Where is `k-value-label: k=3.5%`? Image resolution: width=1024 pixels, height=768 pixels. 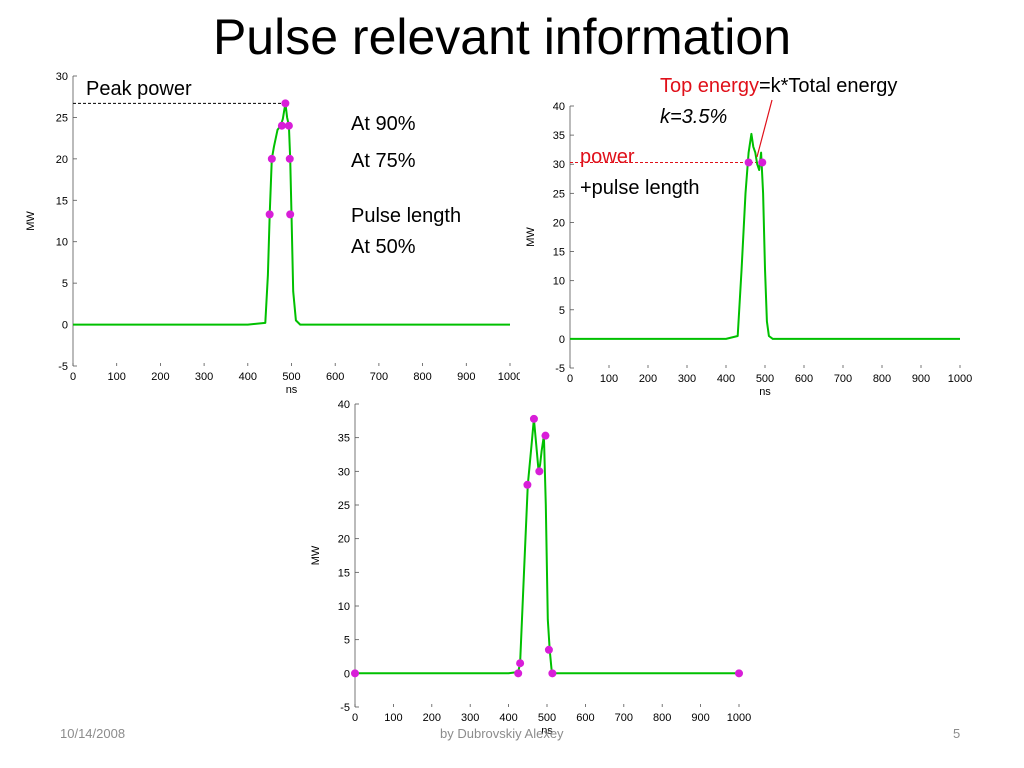
k-value-label: k=3.5% is located at coordinates (694, 117).